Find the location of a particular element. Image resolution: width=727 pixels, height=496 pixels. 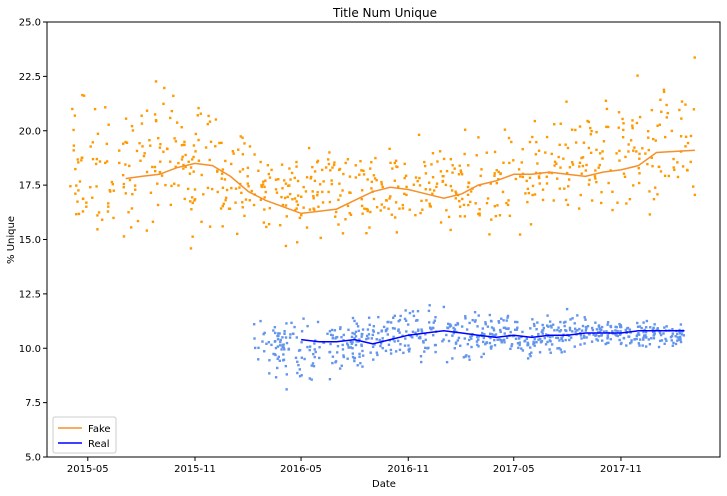

legend-label-fake: Fake is located at coordinates (99, 429).